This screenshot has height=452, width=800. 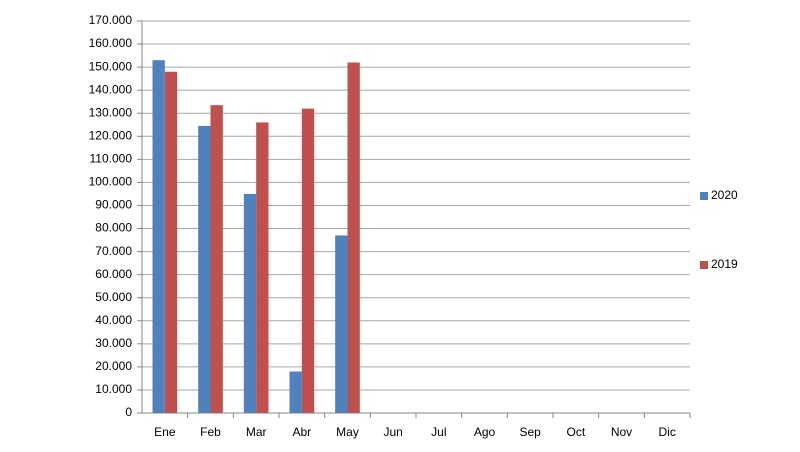 What do you see at coordinates (113, 343) in the screenshot?
I see `y-tick-label: 30.000` at bounding box center [113, 343].